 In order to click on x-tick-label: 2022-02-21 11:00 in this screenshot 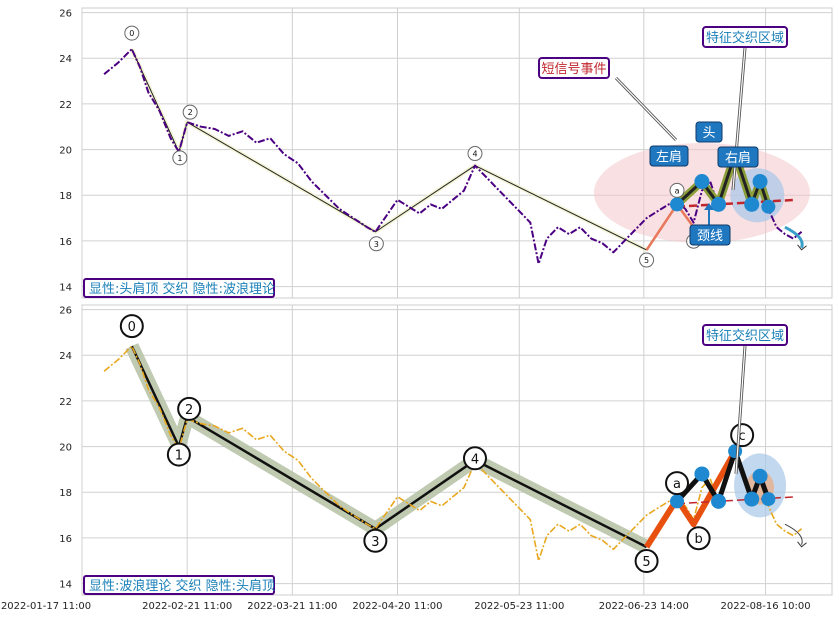, I will do `click(187, 606)`.